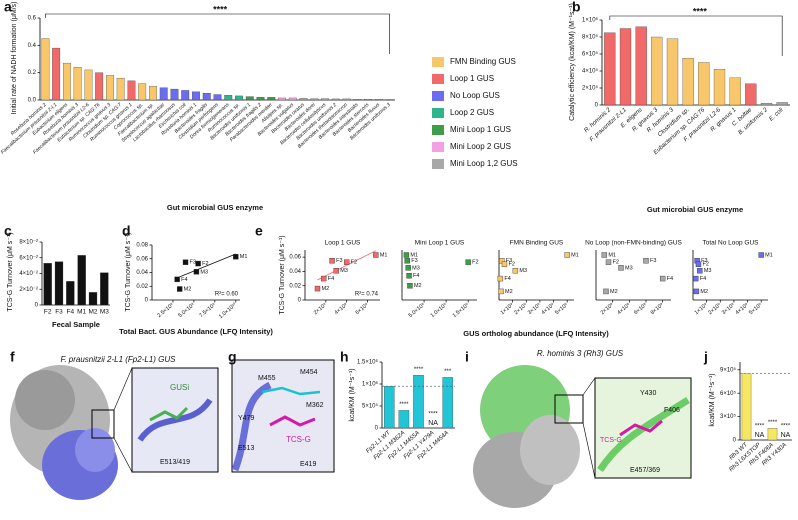 Image resolution: width=798 pixels, height=520 pixels. What do you see at coordinates (283, 416) in the screenshot?
I see `structure-g` at bounding box center [283, 416].